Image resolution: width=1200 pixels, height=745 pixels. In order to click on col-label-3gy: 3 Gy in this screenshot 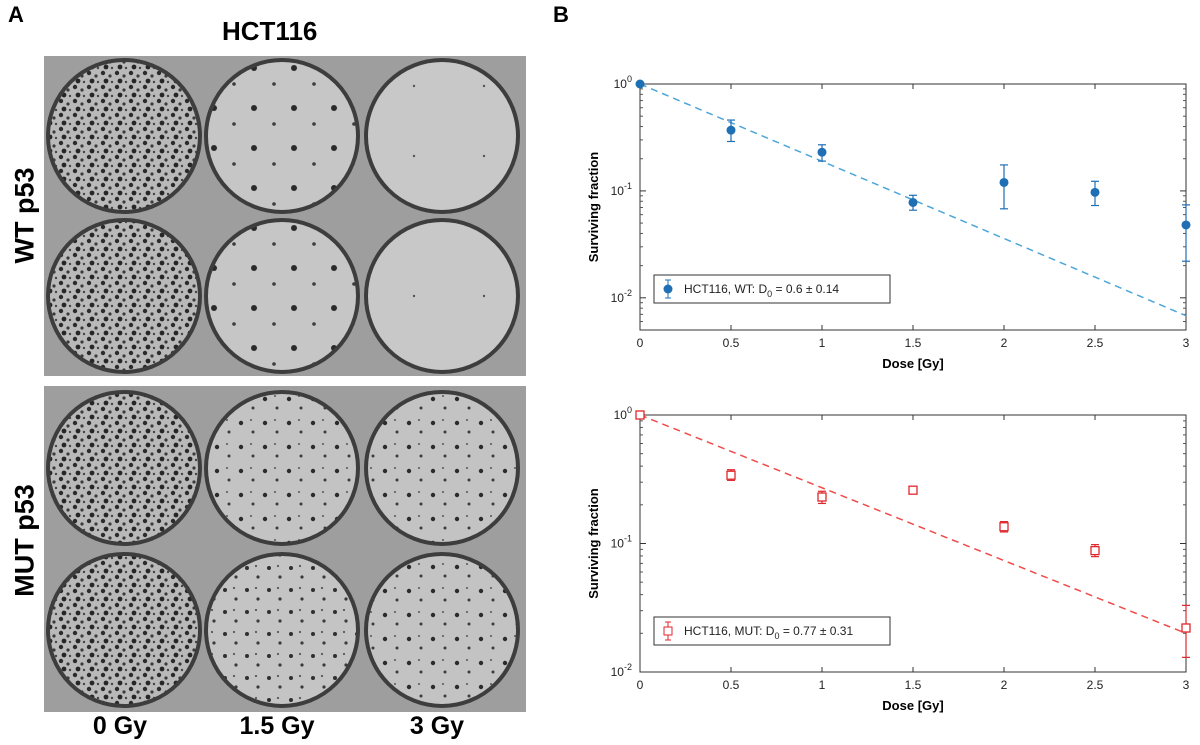, I will do `click(437, 726)`.